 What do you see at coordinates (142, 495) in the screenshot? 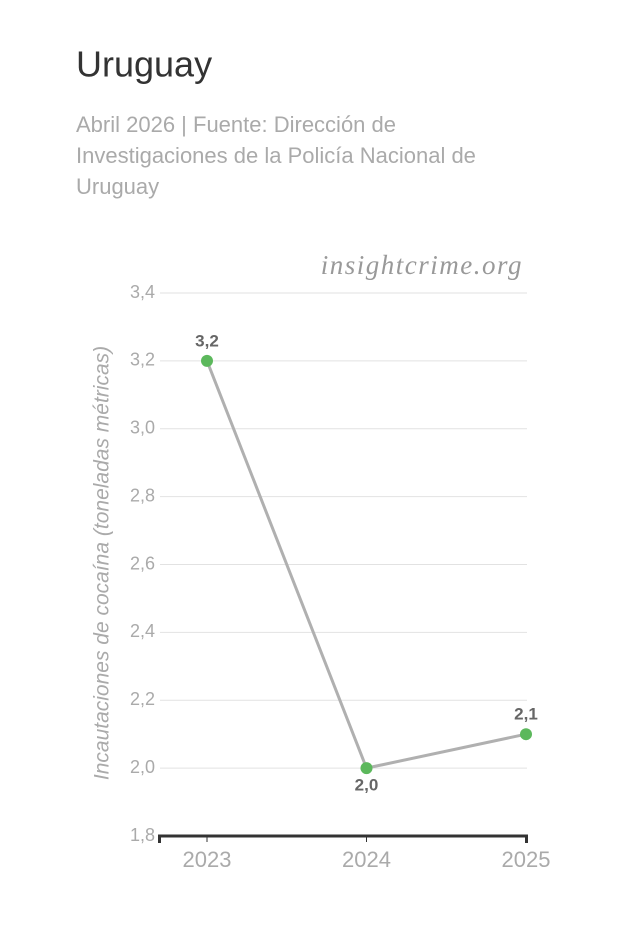
I see `y-tick-label: 2,8` at bounding box center [142, 495].